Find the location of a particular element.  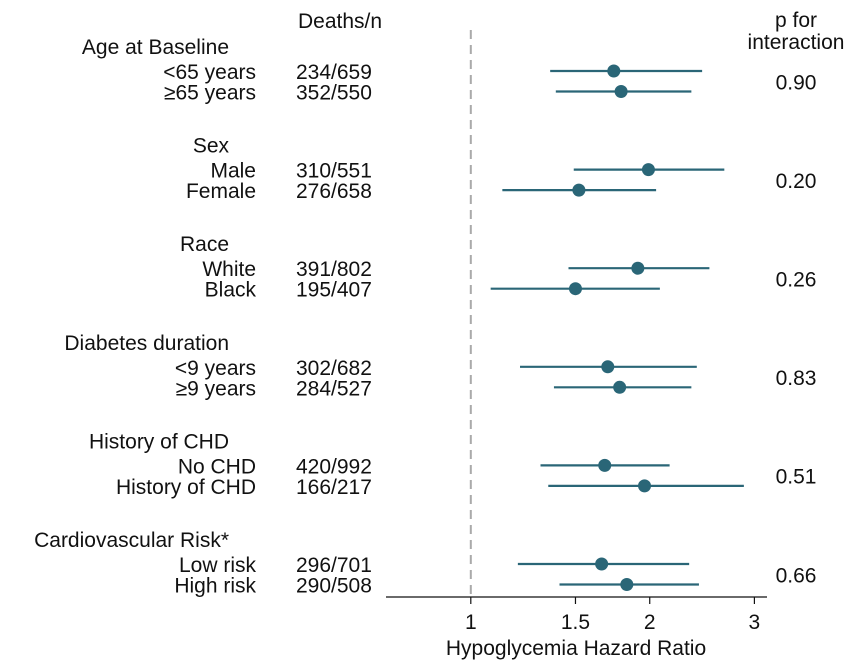

group-title: Cardiovascular Risk* is located at coordinates (131, 540).